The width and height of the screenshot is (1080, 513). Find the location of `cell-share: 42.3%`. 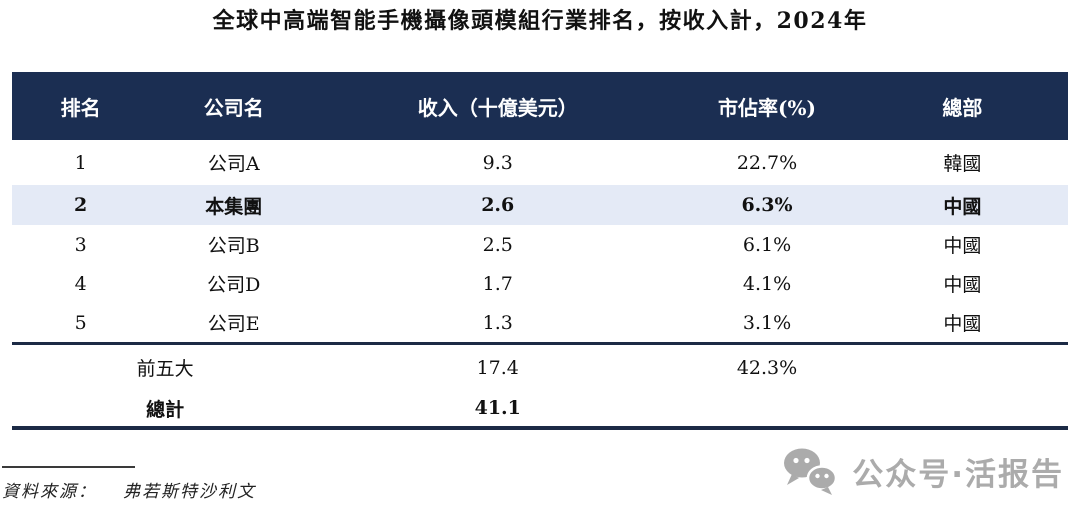

cell-share: 42.3% is located at coordinates (767, 367).